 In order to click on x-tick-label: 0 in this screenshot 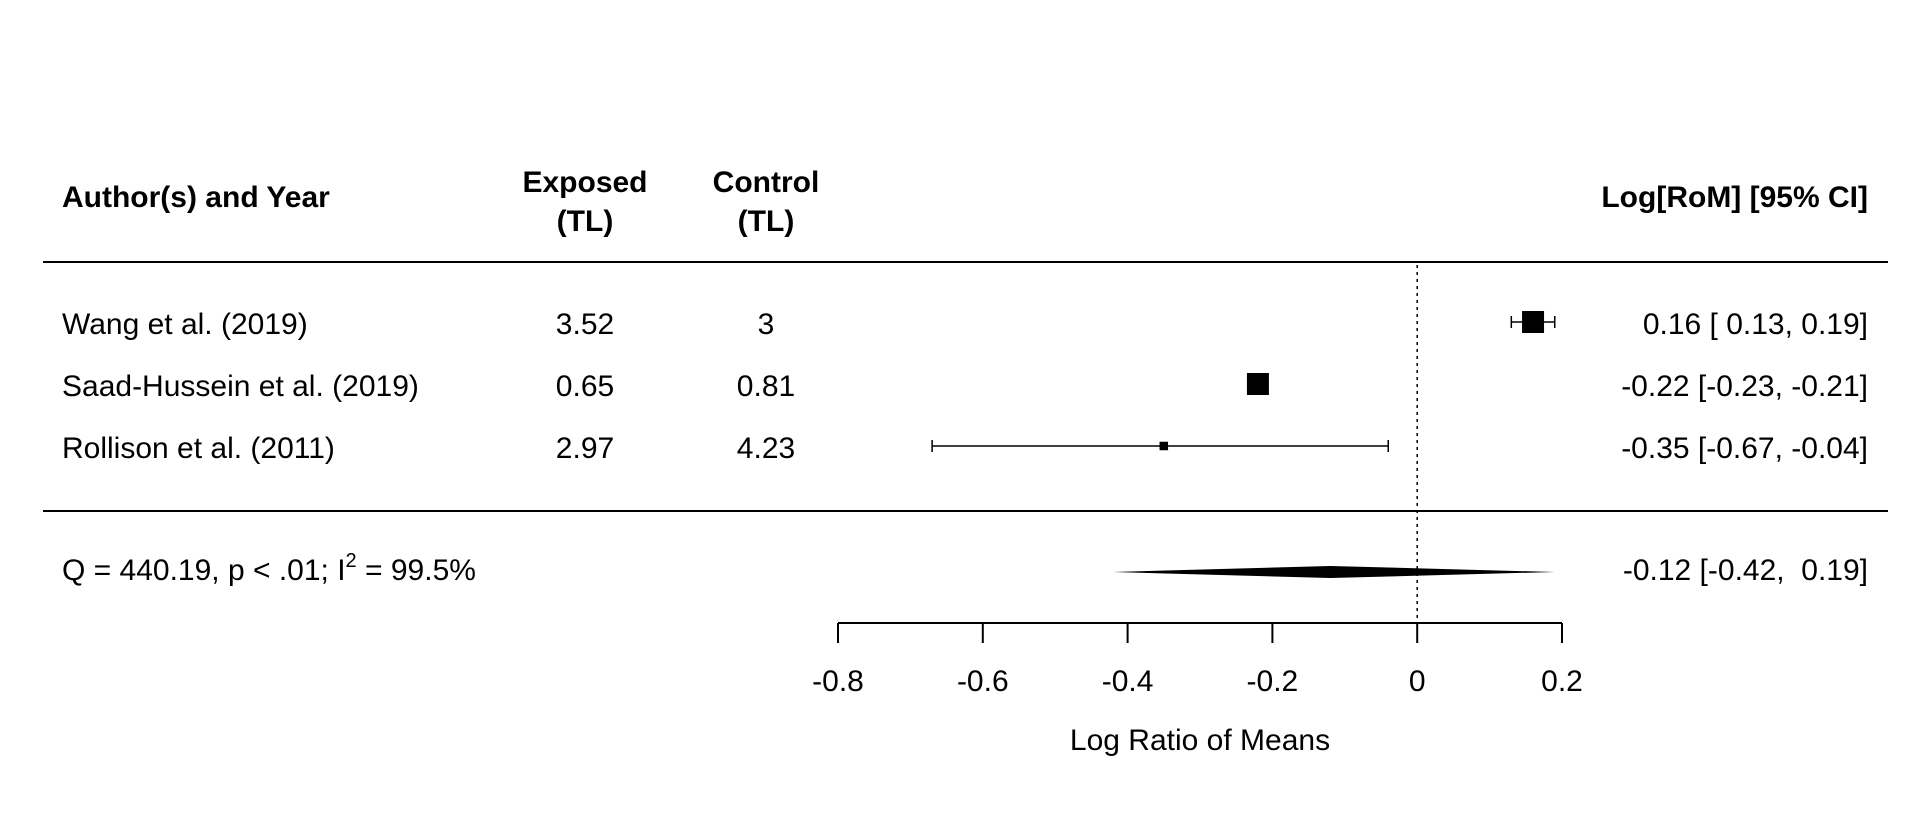, I will do `click(1417, 681)`.